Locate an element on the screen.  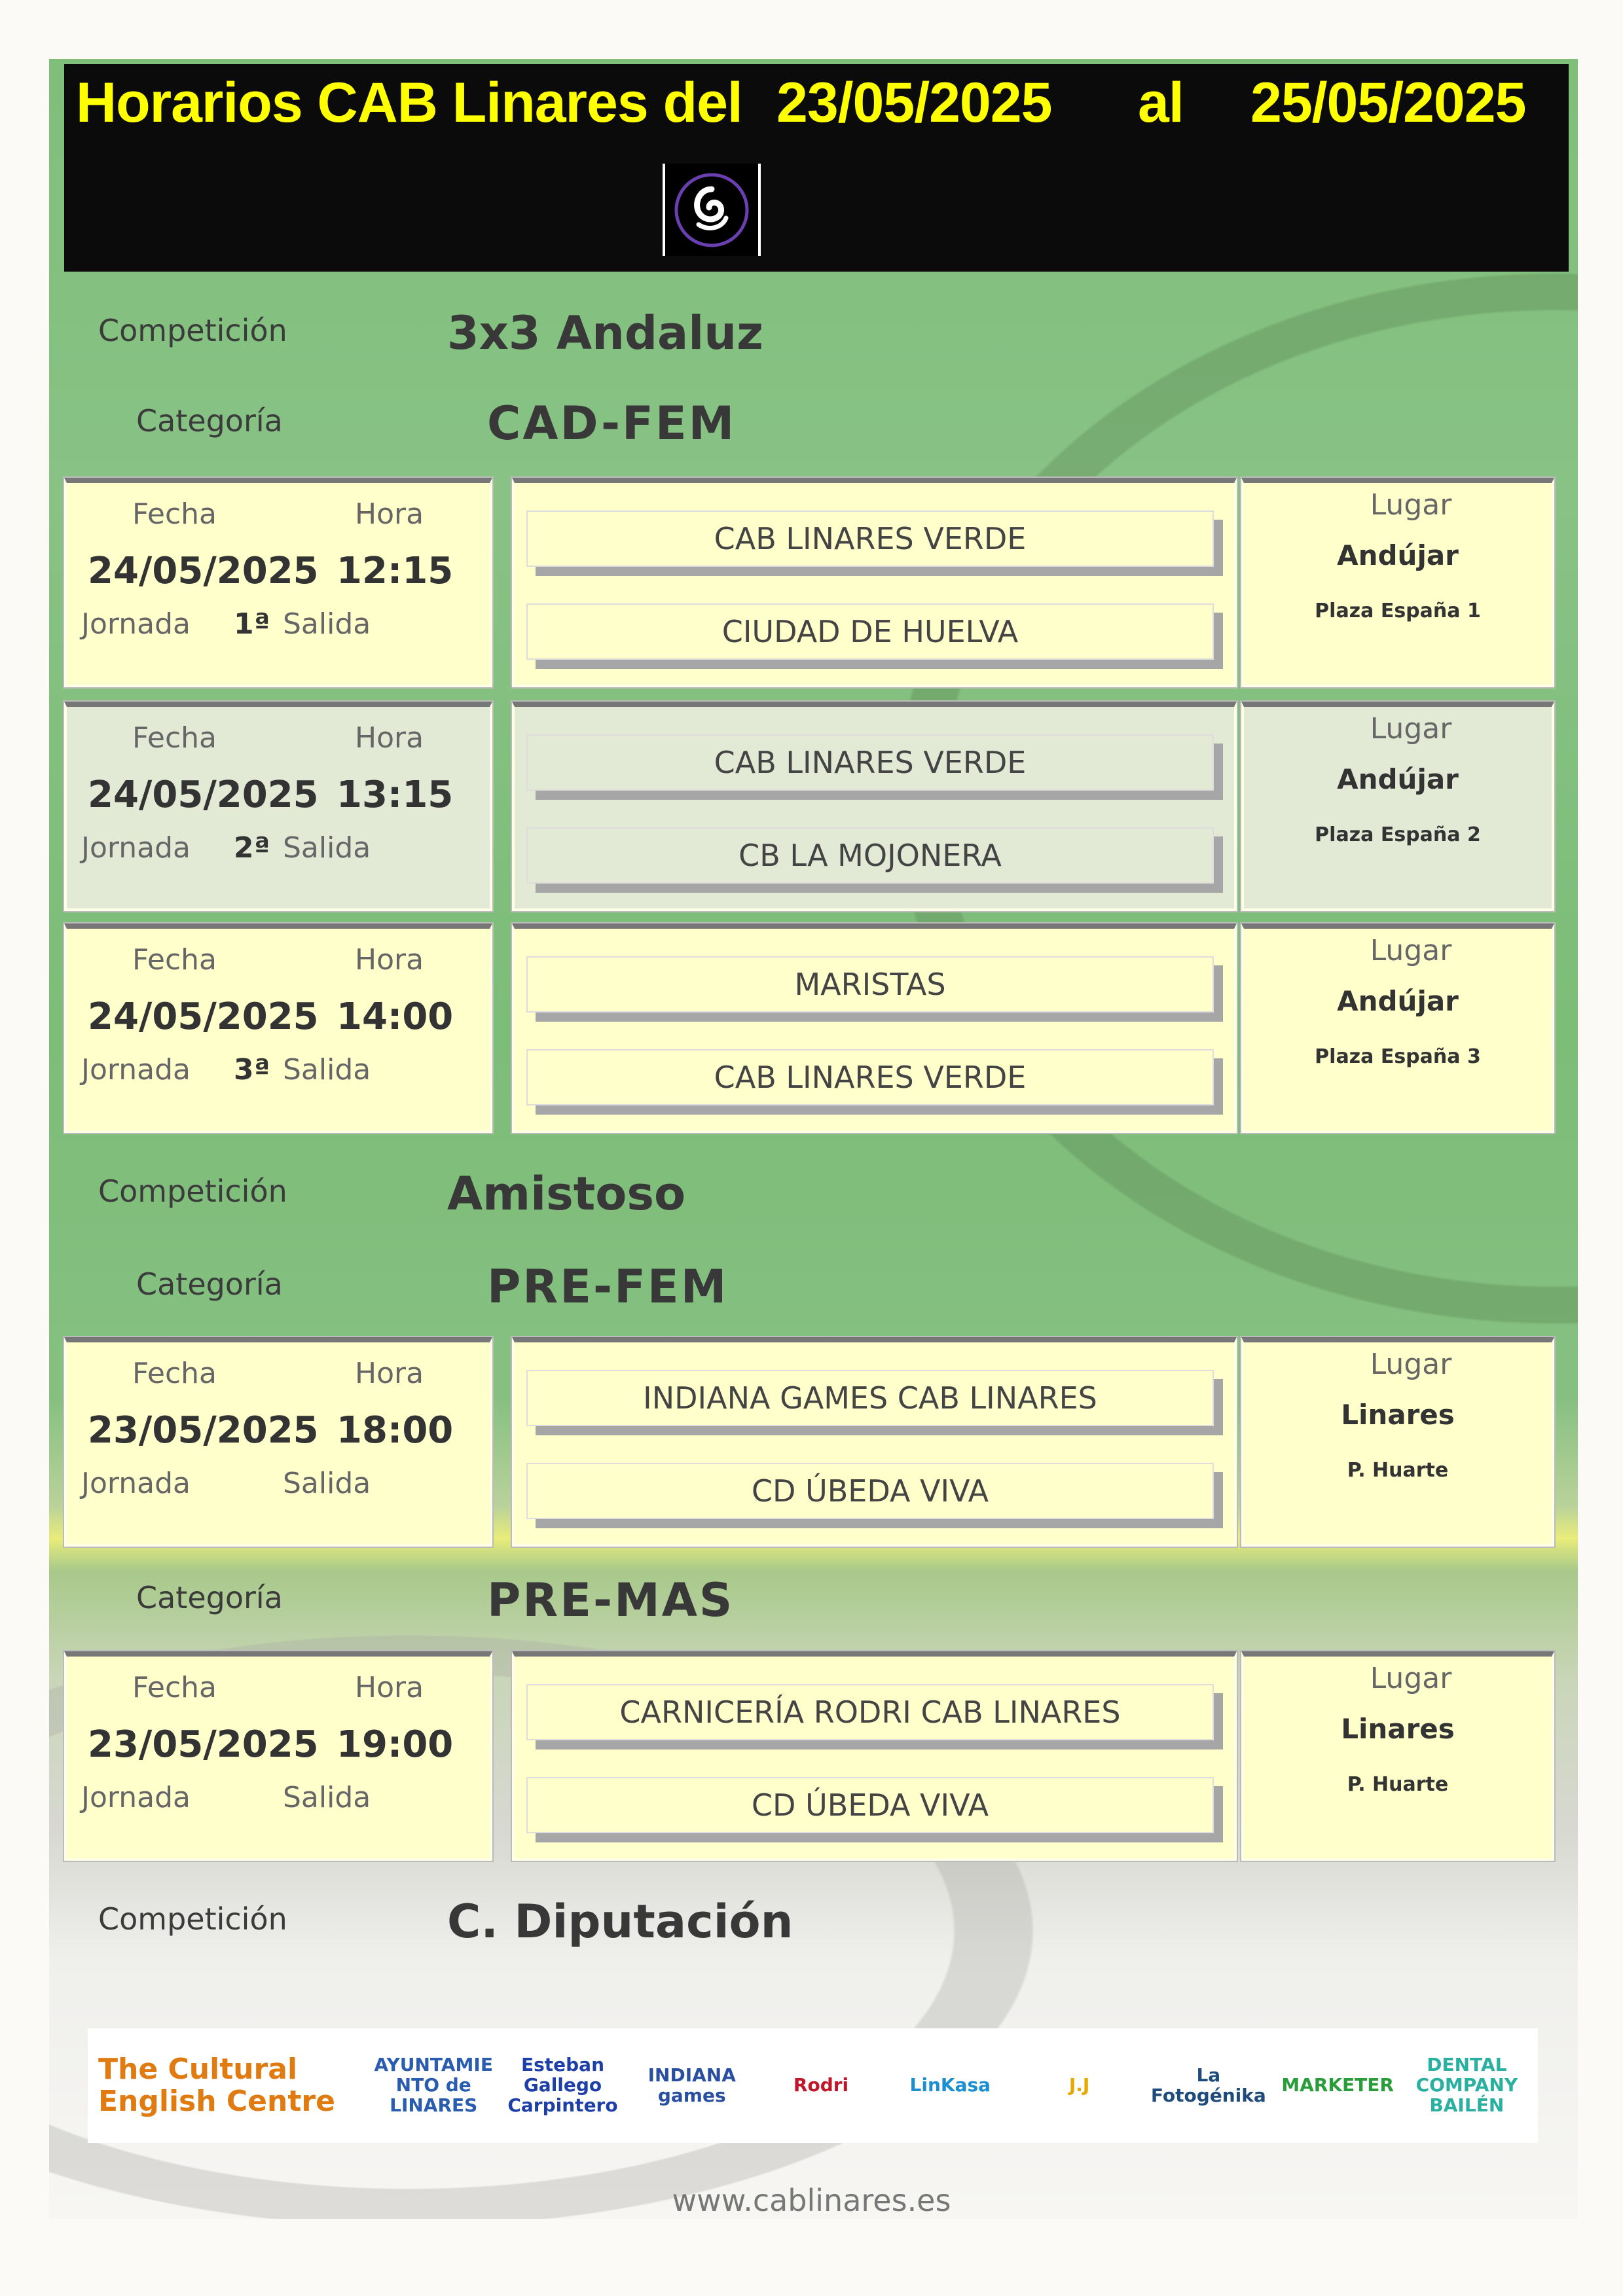
club-logo-icon is located at coordinates (712, 210).